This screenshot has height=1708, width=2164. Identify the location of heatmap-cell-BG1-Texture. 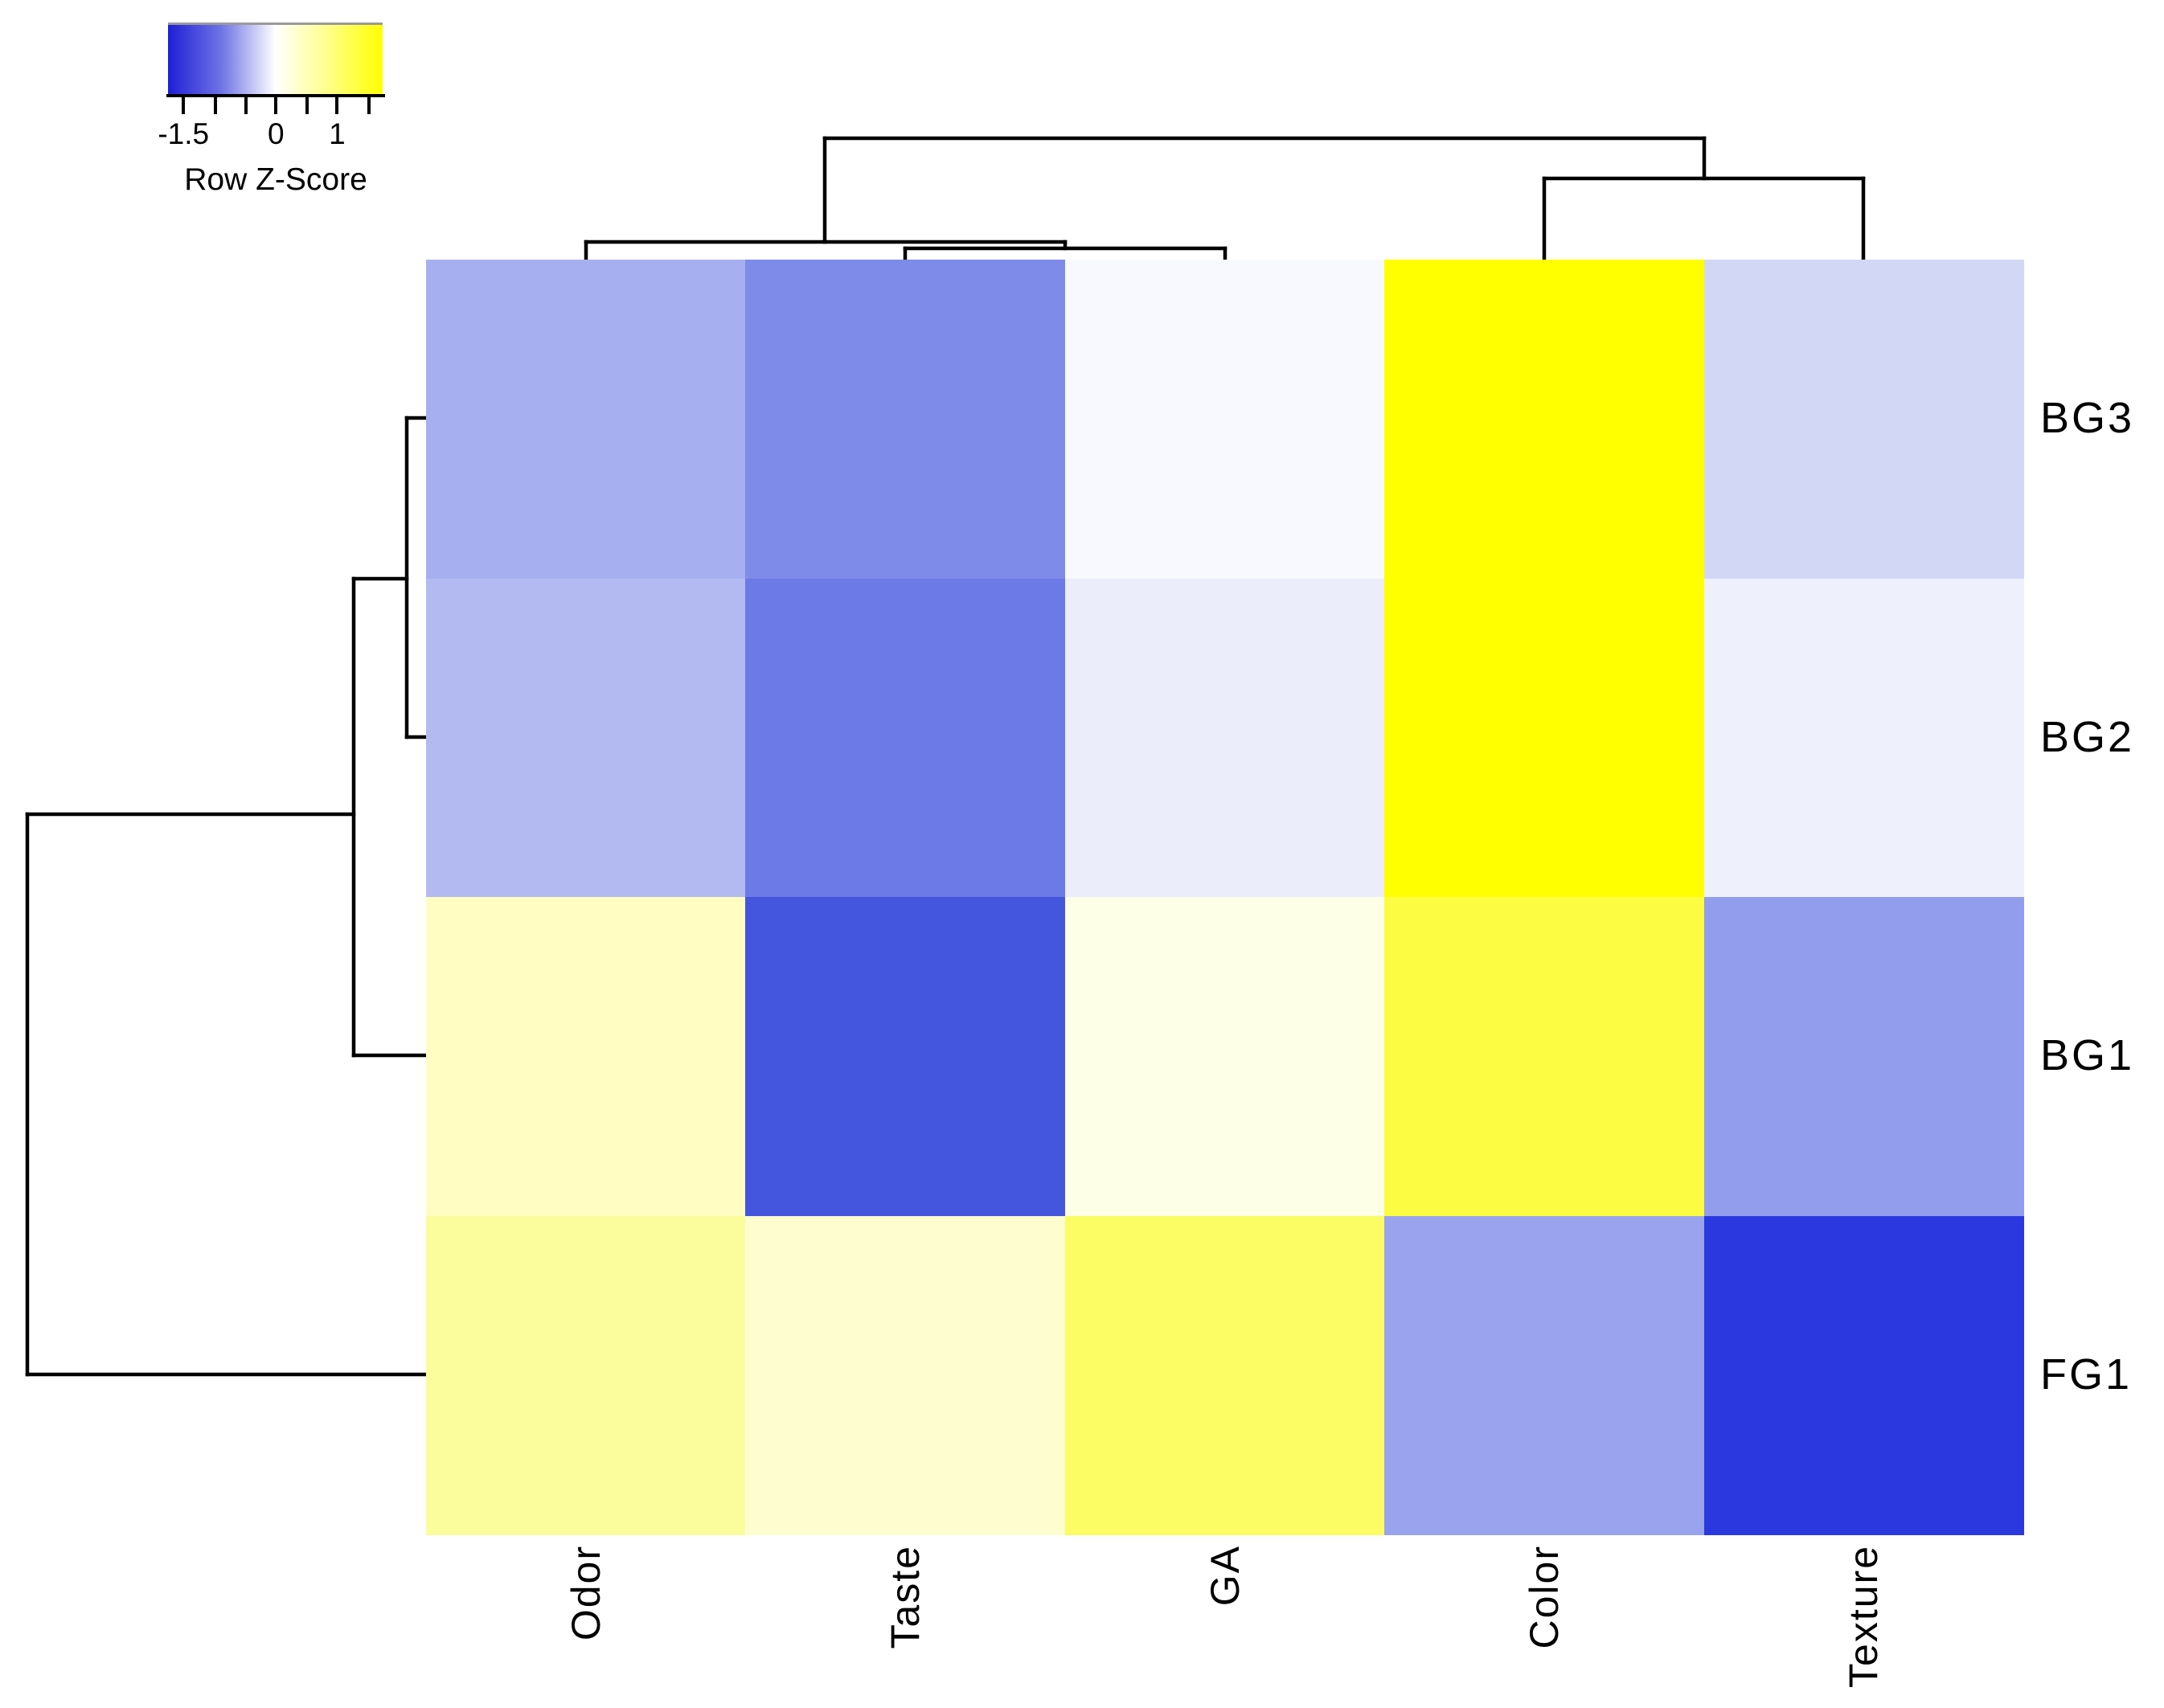
(1864, 1056).